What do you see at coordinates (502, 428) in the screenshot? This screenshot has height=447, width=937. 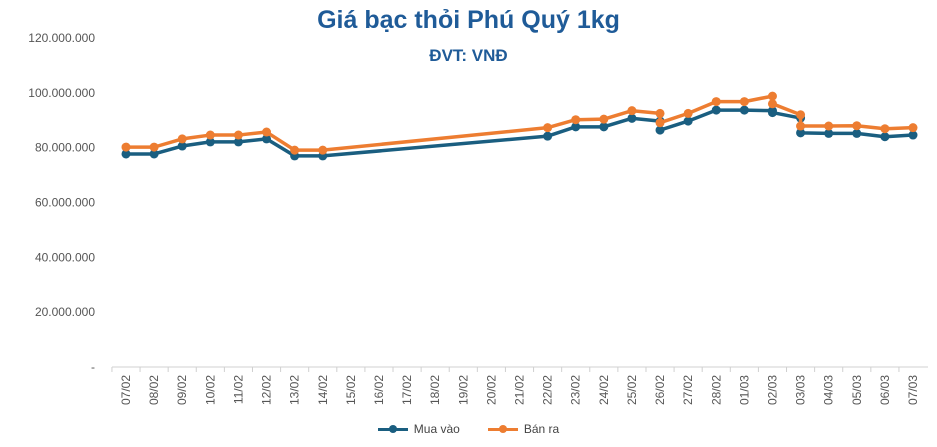 I see `legend-swatch-ban-ra` at bounding box center [502, 428].